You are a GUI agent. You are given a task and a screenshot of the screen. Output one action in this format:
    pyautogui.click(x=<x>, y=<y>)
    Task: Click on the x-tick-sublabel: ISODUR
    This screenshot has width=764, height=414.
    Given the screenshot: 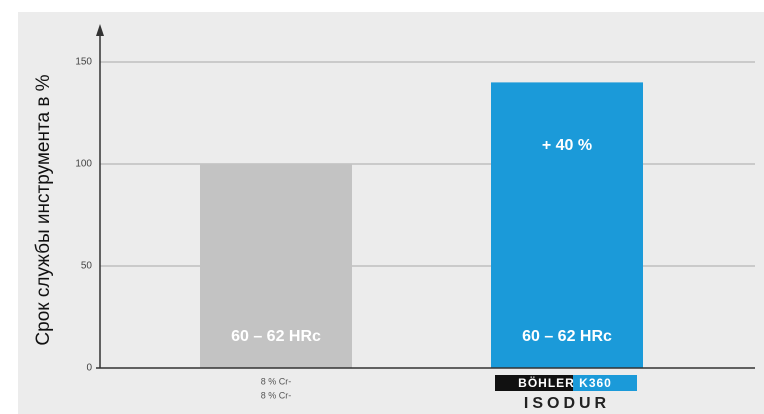 What is the action you would take?
    pyautogui.click(x=567, y=403)
    